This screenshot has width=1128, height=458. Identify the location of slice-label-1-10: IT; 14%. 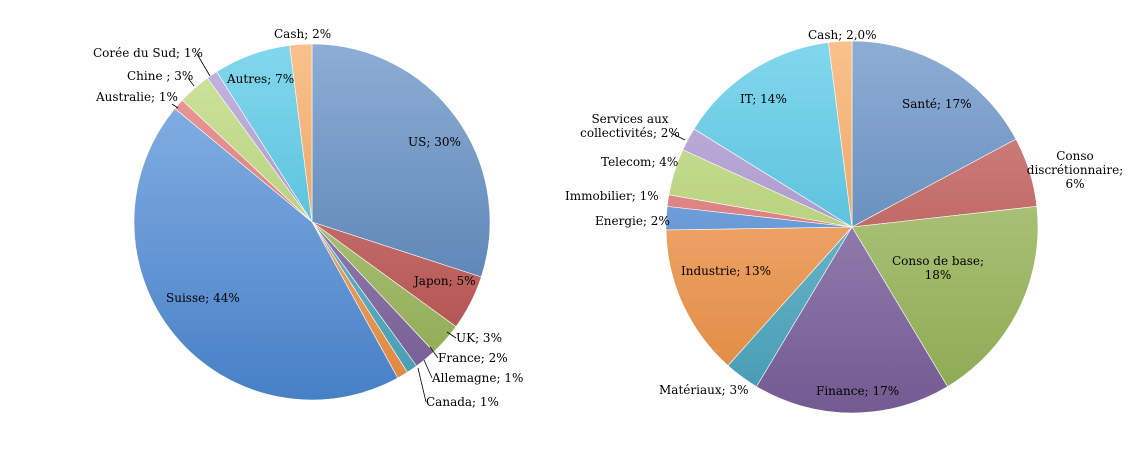
(763, 99).